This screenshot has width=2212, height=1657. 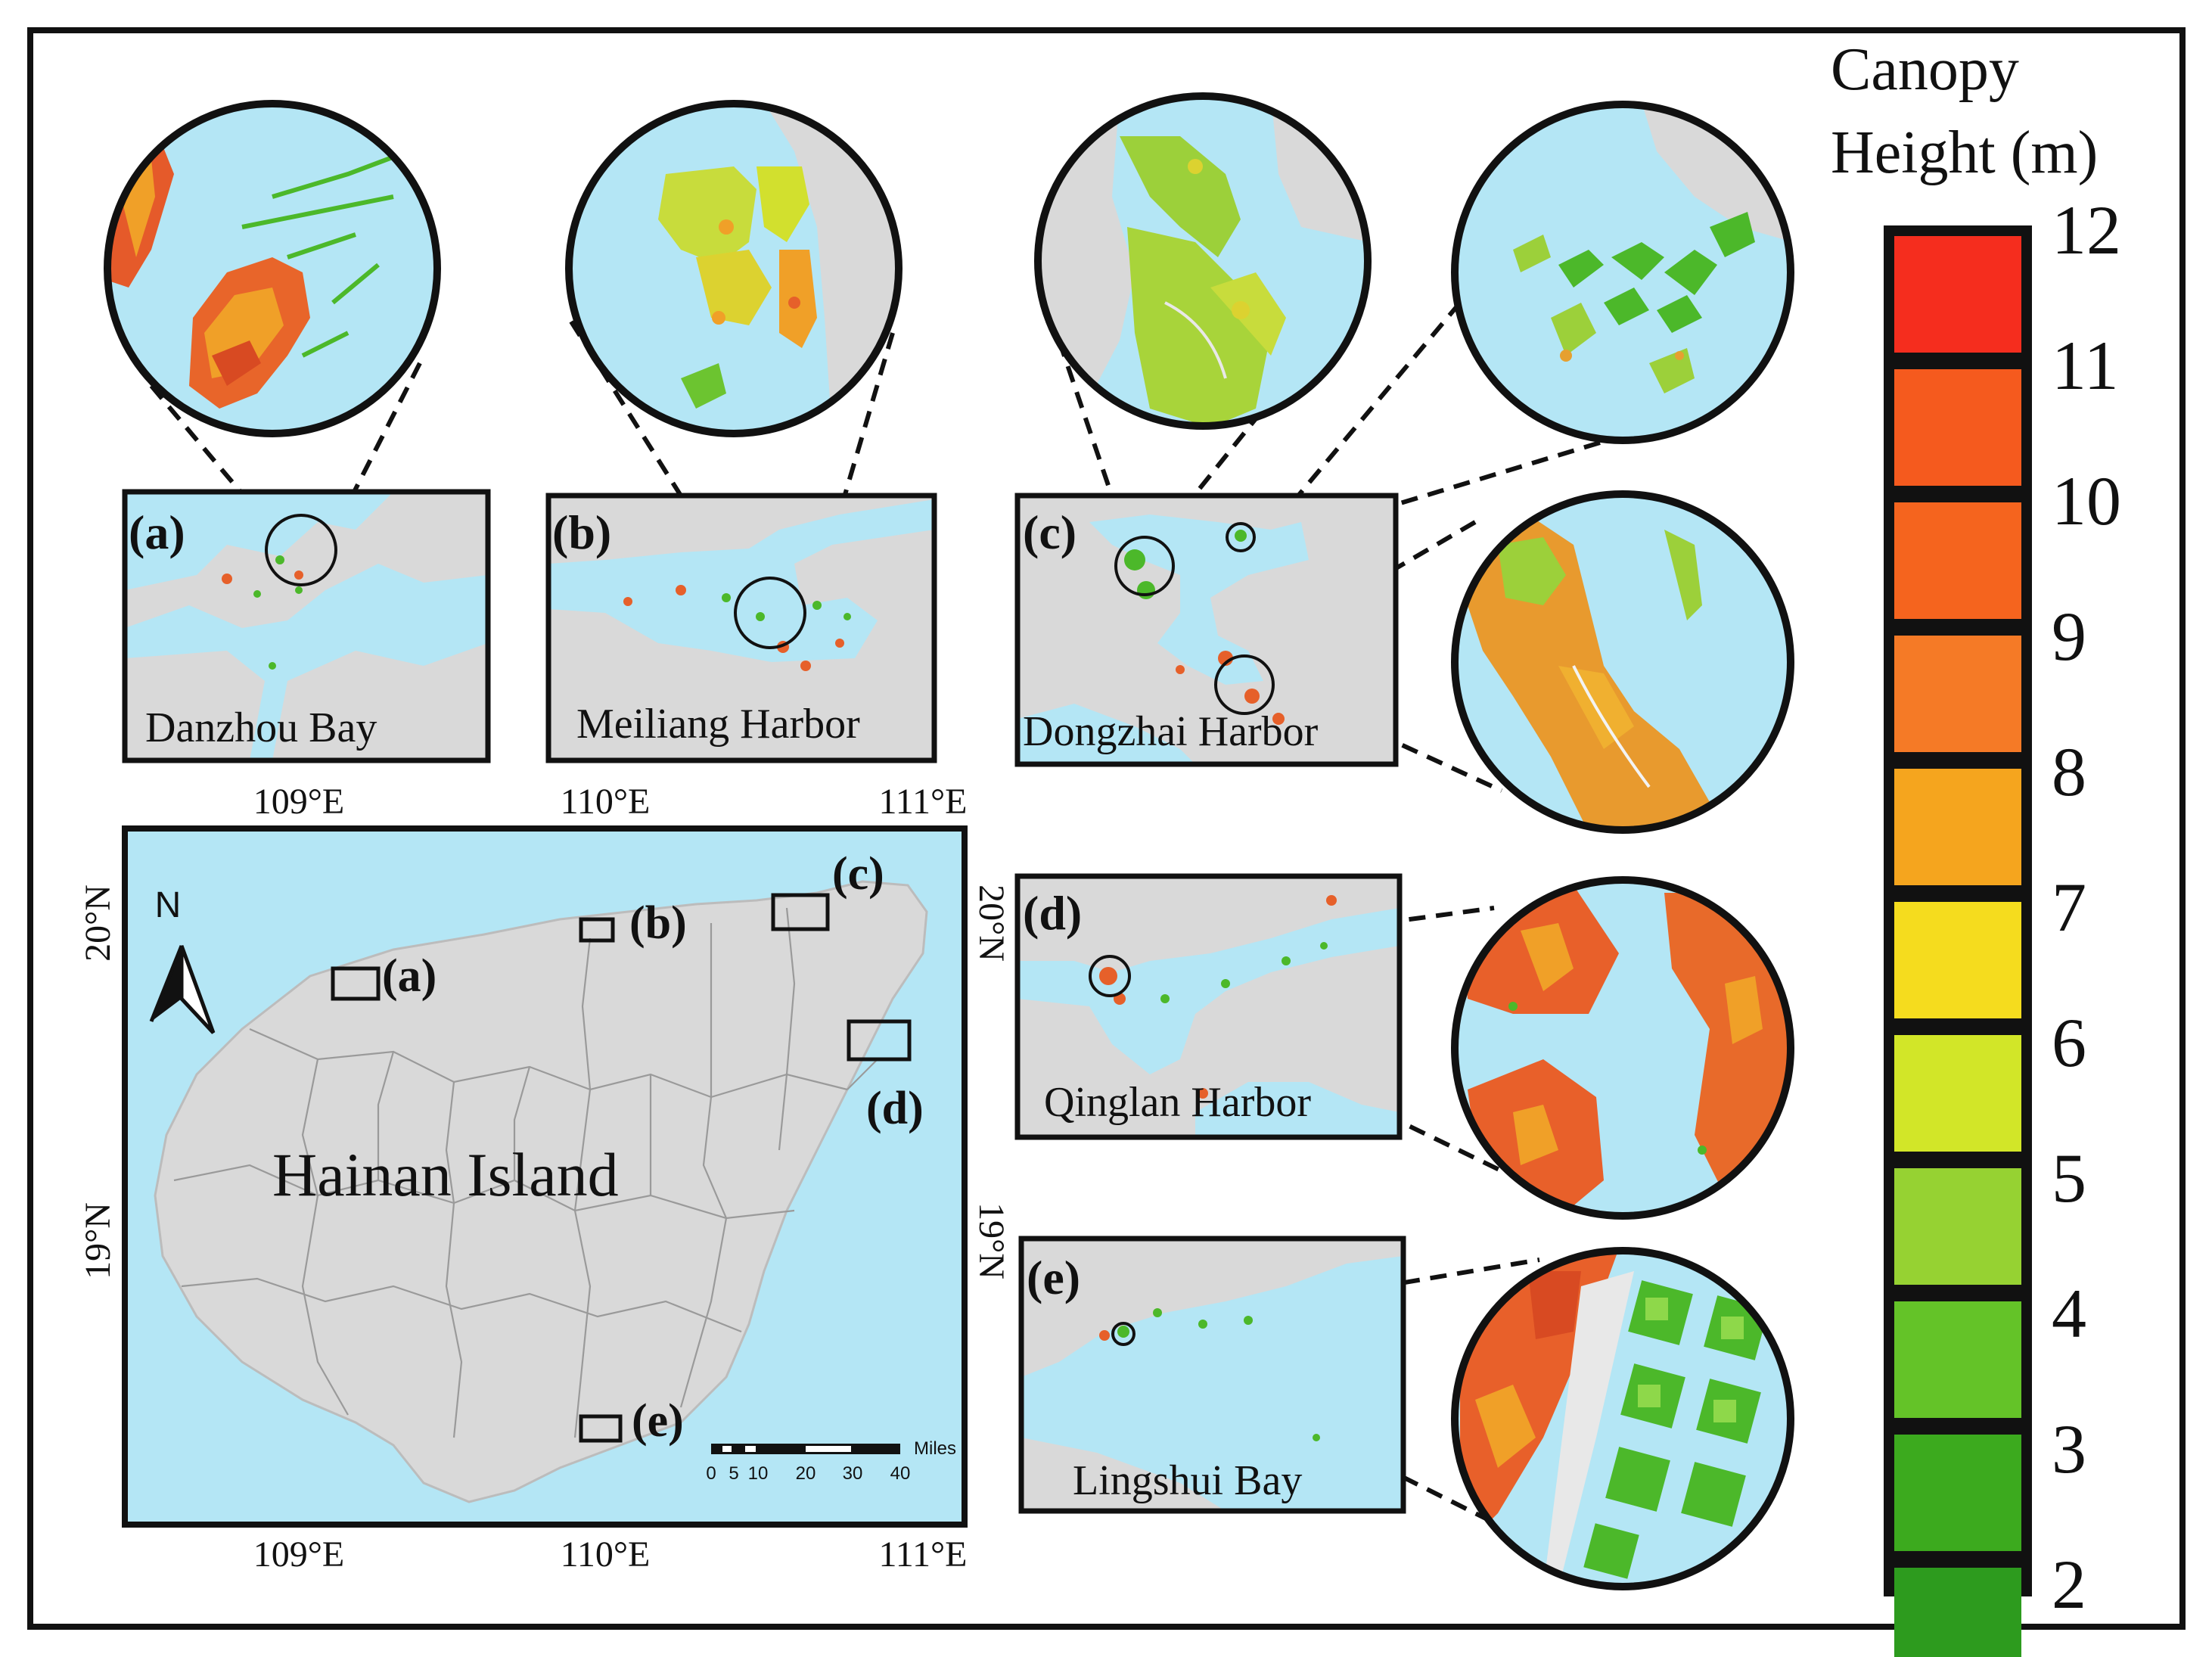 What do you see at coordinates (923, 1554) in the screenshot?
I see `lon-bottom-111: 111°E` at bounding box center [923, 1554].